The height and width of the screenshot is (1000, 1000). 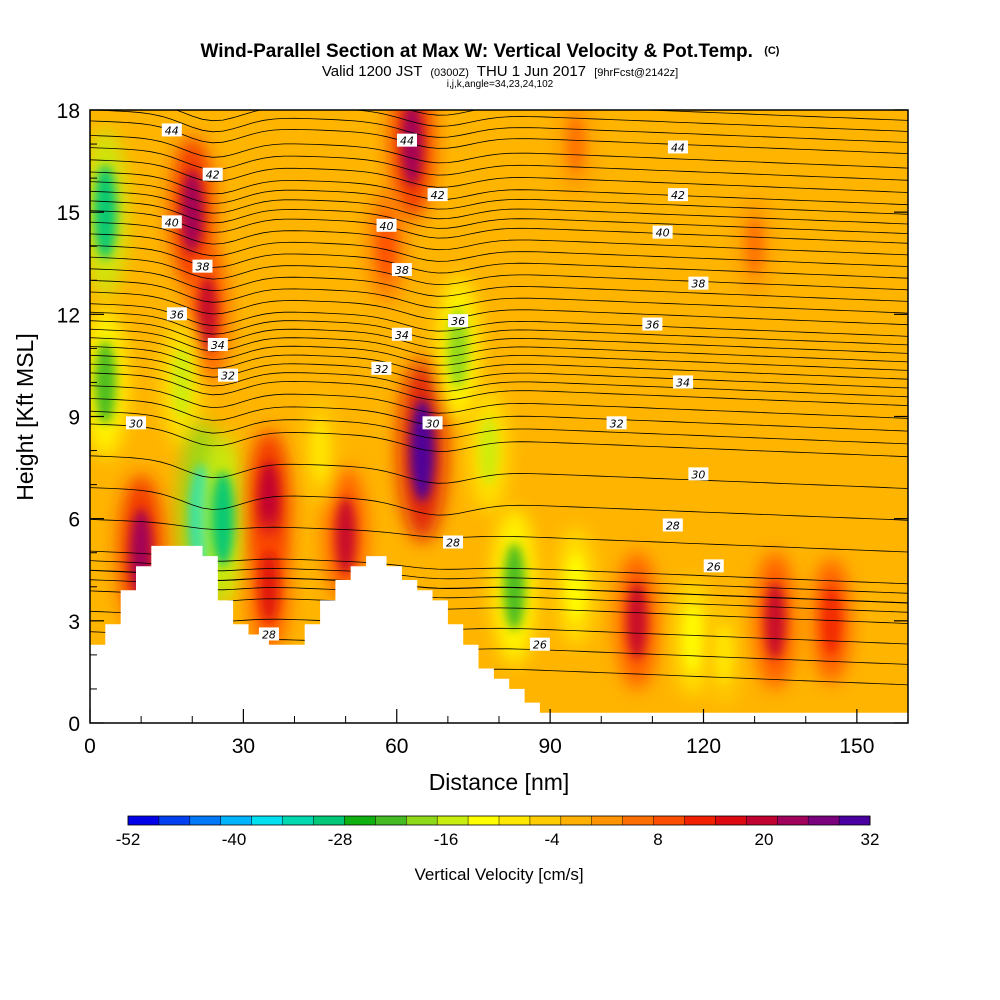 What do you see at coordinates (136, 423) in the screenshot?
I see `contour-label: 30` at bounding box center [136, 423].